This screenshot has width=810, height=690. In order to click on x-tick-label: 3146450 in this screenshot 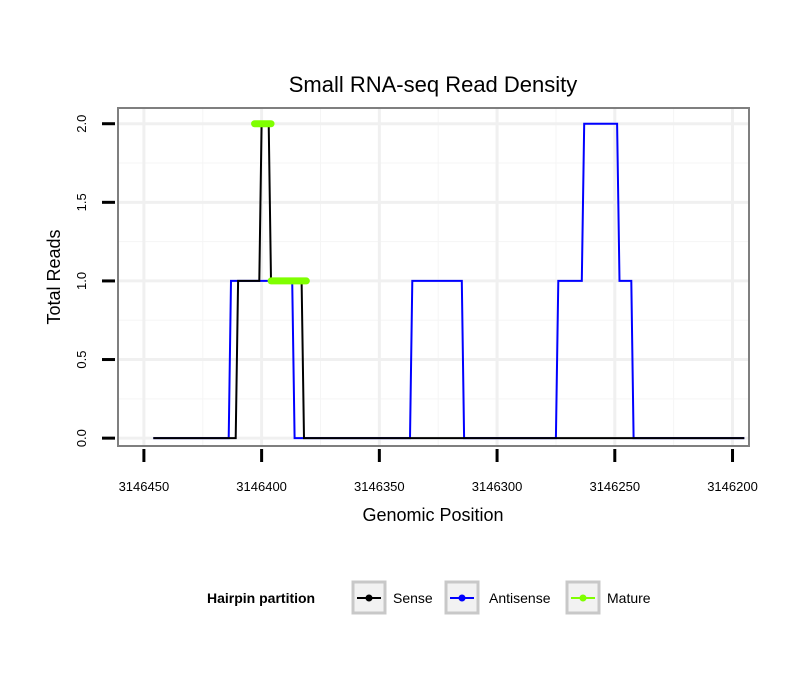, I will do `click(144, 486)`.